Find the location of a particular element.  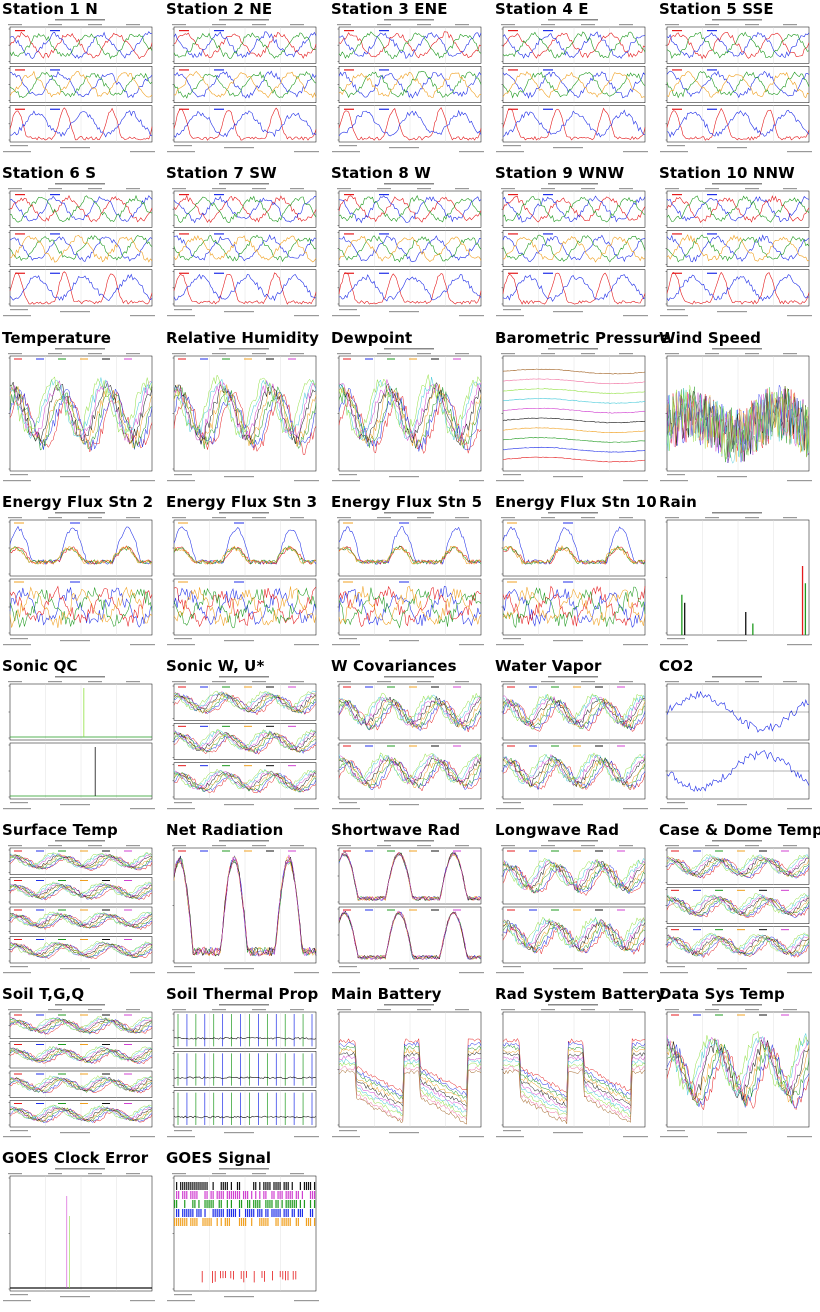

plot-title: Data Sys Temp is located at coordinates (722, 994).